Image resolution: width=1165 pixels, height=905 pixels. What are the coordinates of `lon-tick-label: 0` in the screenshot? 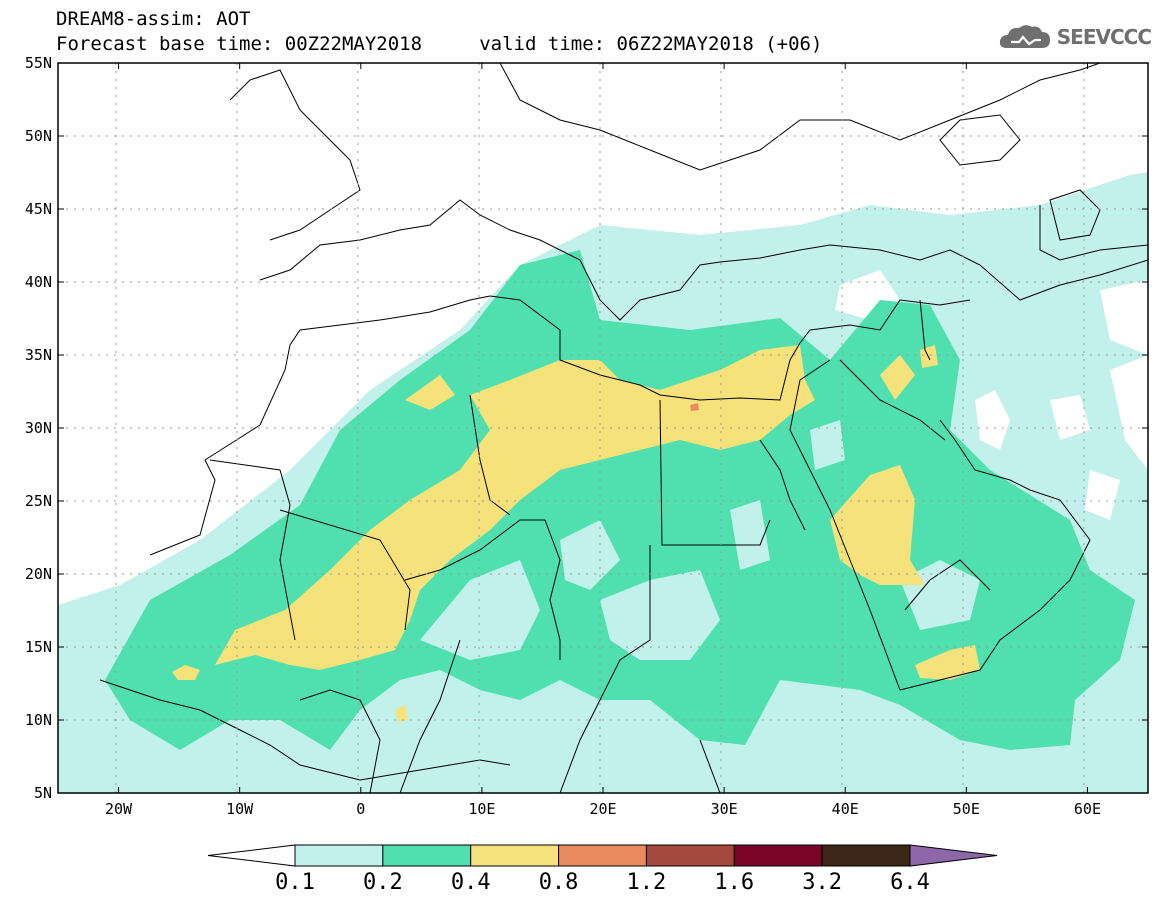 It's located at (360, 809).